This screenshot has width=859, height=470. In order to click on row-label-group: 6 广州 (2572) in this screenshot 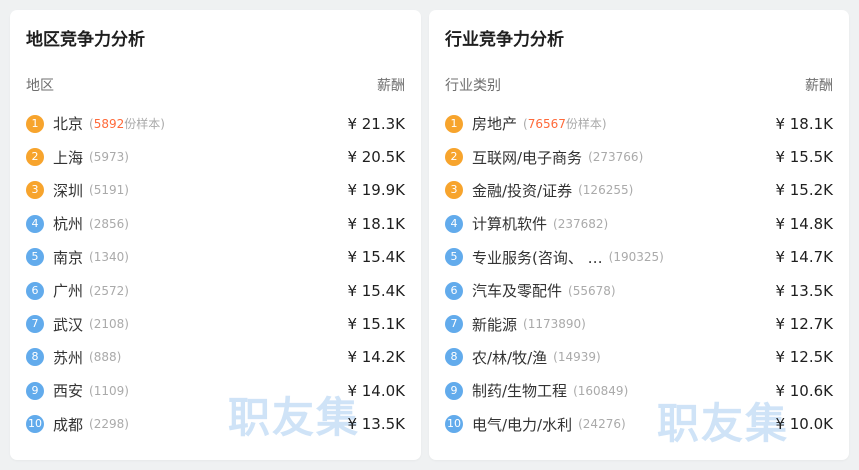, I will do `click(77, 290)`.